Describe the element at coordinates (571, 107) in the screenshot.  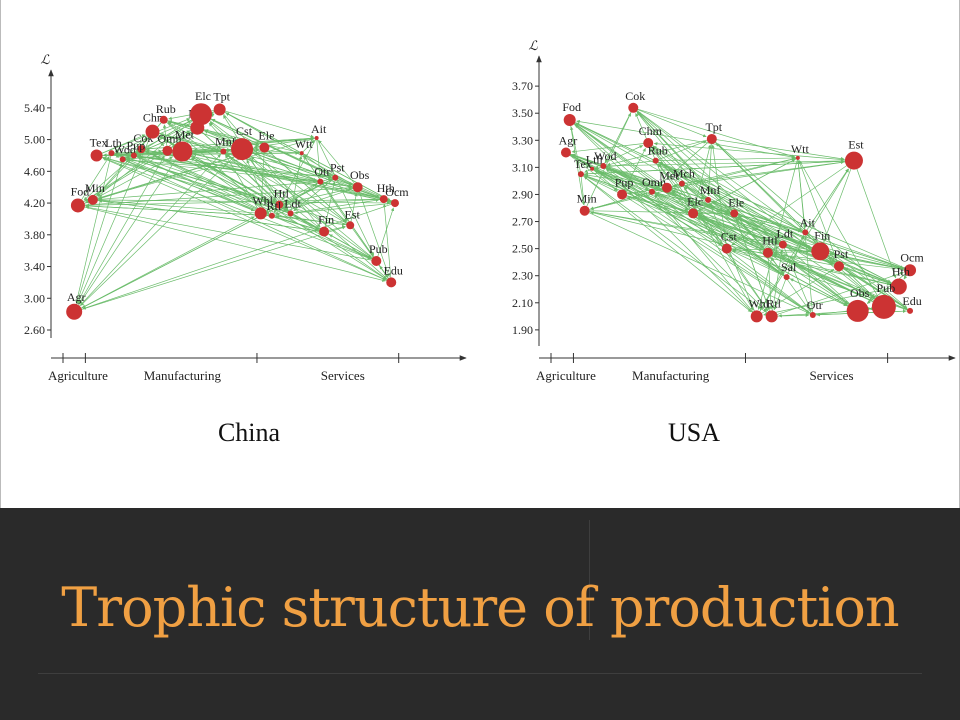
I see `node-label: Fod` at that location.